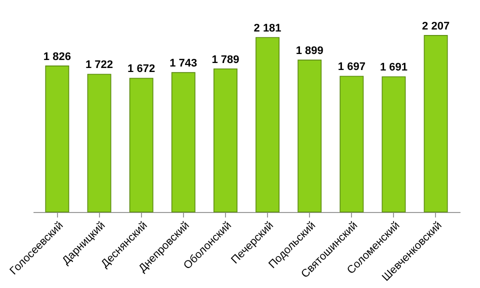 The width and height of the screenshot is (480, 288). What do you see at coordinates (310, 51) in the screenshot?
I see `data-label: 1 899` at bounding box center [310, 51].